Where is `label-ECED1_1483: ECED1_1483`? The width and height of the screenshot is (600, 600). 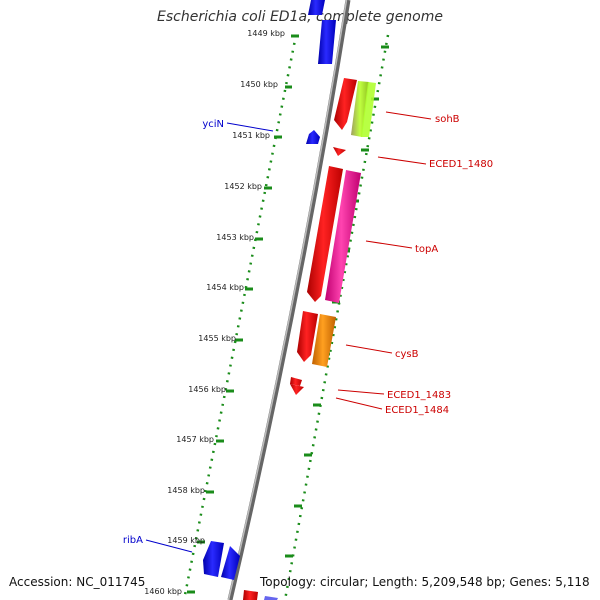
label-ECED1_1483: ECED1_1483 is located at coordinates (419, 395).